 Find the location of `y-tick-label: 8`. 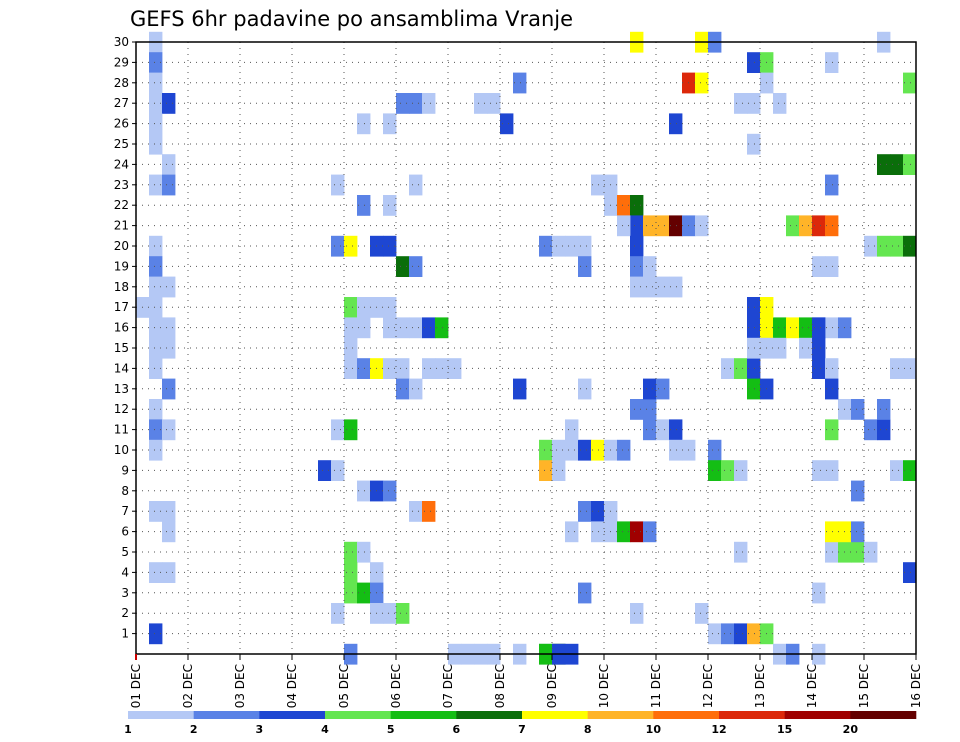

y-tick-label: 8 is located at coordinates (125, 491).